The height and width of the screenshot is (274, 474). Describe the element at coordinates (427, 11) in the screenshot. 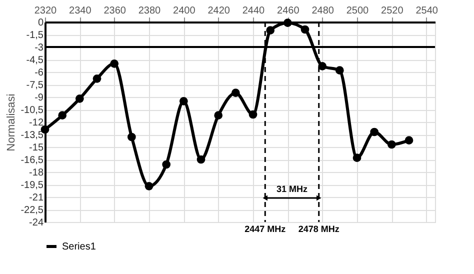

I see `x-tick-label: 2540` at that location.